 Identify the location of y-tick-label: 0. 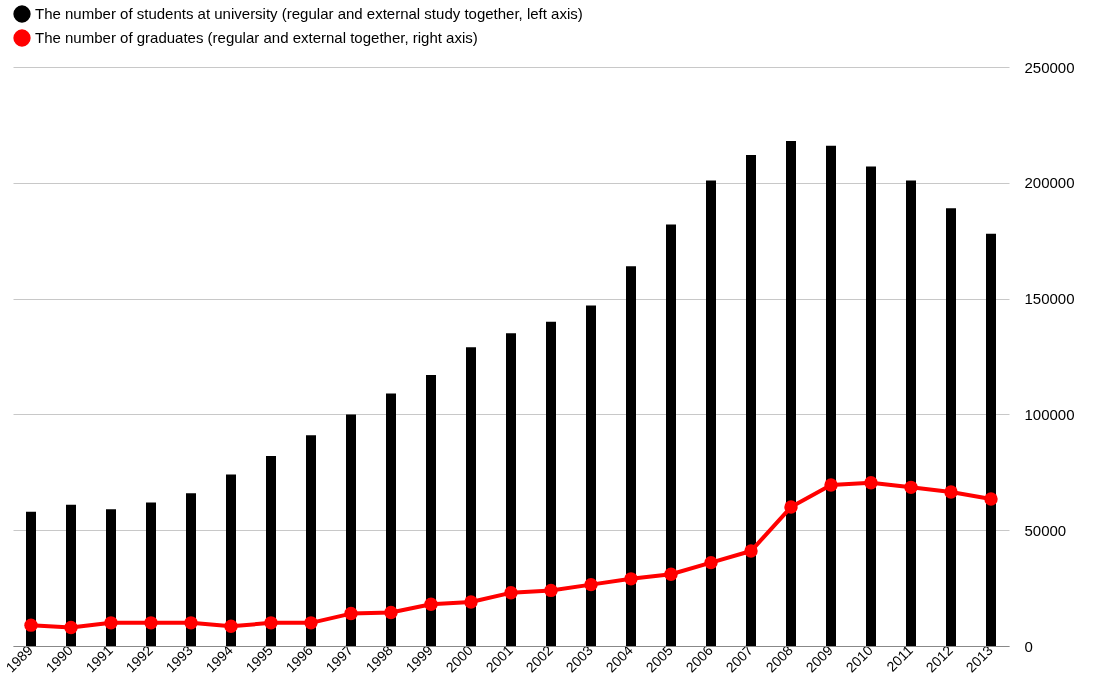
(1028, 646).